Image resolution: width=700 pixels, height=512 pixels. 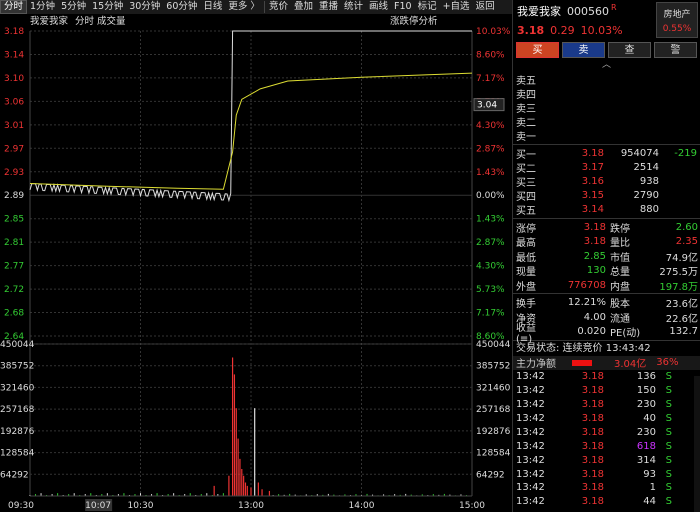 I want to click on stat-value: 776708, so click(x=586, y=285).